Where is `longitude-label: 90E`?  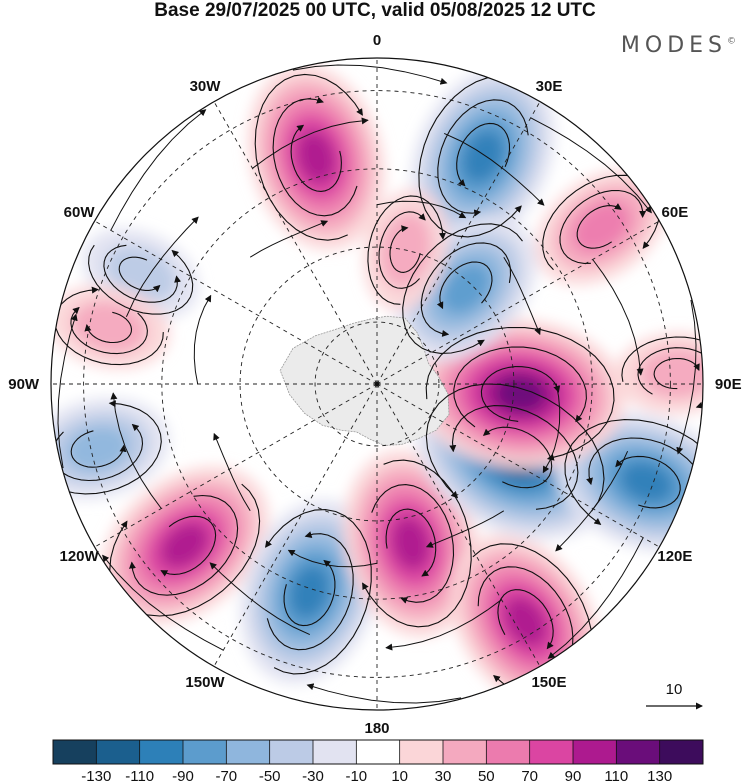
longitude-label: 90E is located at coordinates (728, 384).